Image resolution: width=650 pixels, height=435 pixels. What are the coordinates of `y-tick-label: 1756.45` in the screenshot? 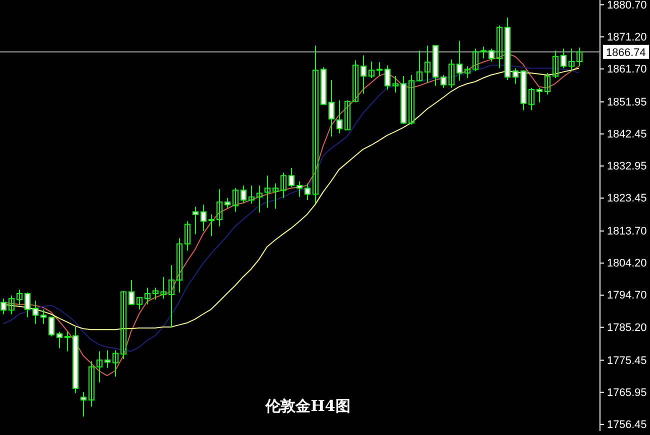 It's located at (627, 424).